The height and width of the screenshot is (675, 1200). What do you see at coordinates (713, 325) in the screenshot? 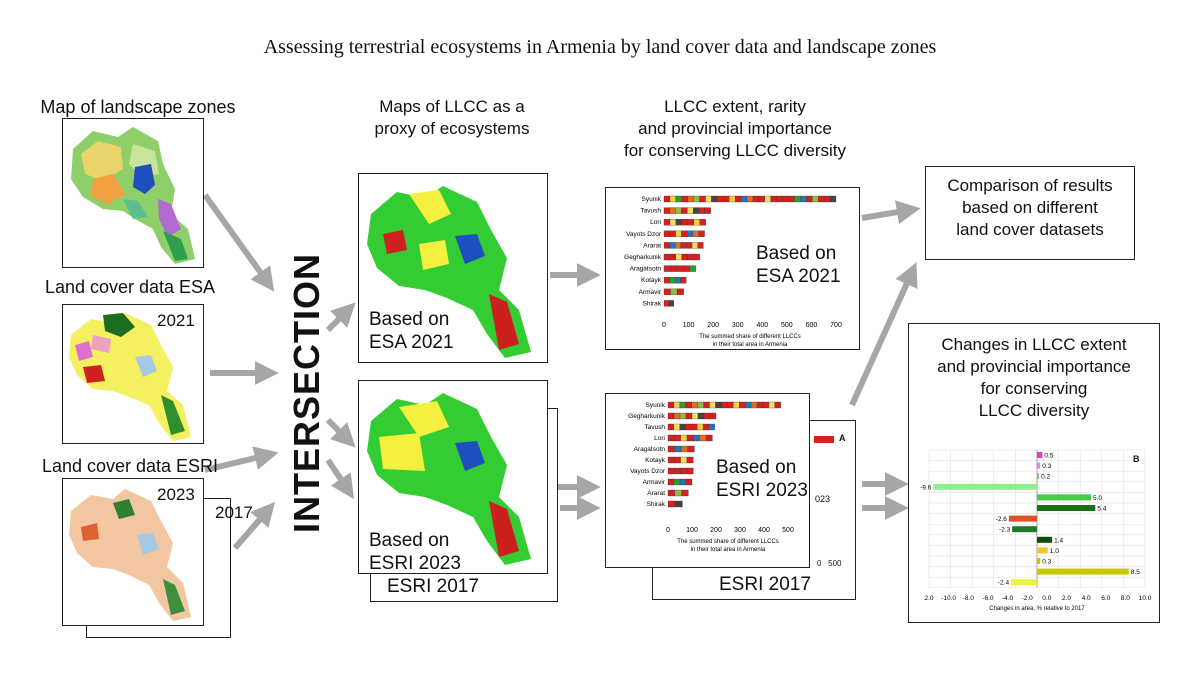
I see `x-tick-2: 200` at bounding box center [713, 325].